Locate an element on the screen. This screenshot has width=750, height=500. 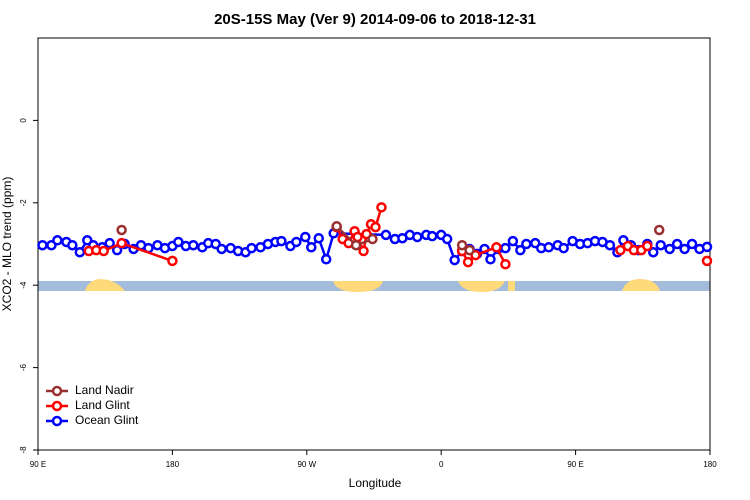
y-tick-label: -6 is located at coordinates (23, 367).